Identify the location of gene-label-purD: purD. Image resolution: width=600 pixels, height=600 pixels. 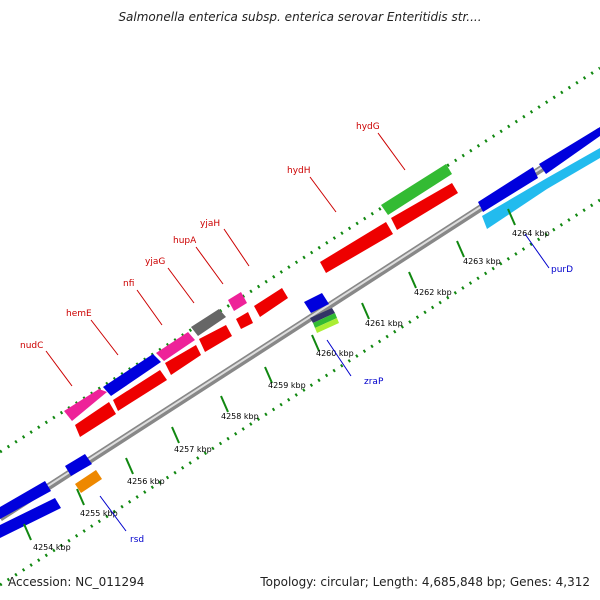
(562, 270).